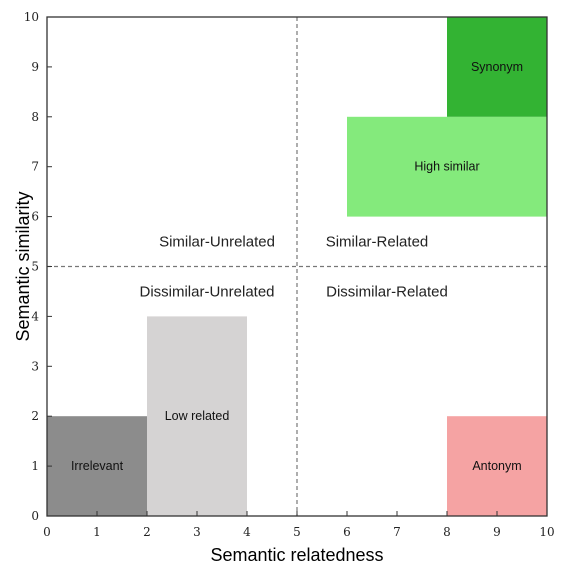  I want to click on region-label-antonym: Antonym, so click(496, 466).